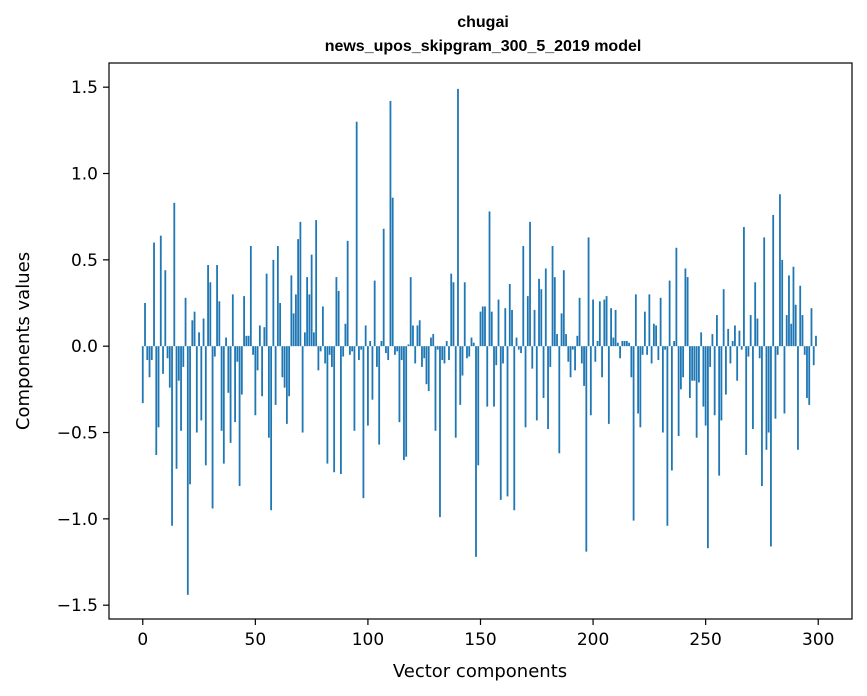 This screenshot has height=696, width=867. Describe the element at coordinates (84, 175) in the screenshot. I see `y-tick-label: 1.0` at that location.